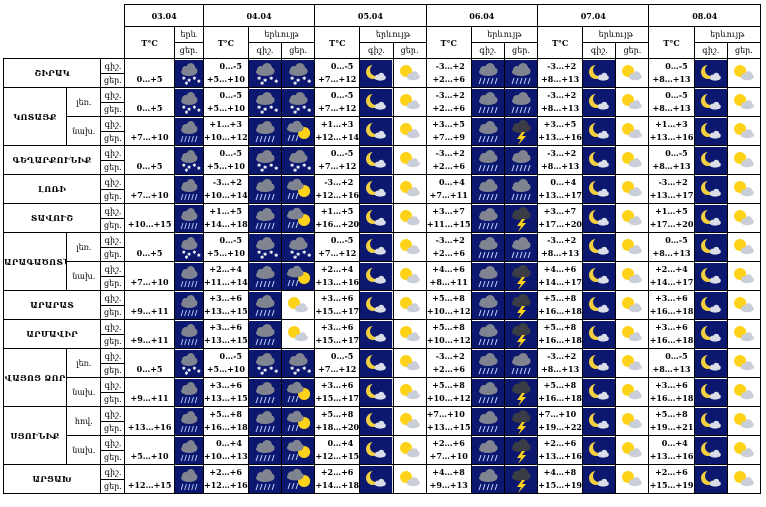  I want to click on weather-cell: ✱ ✱ ✱ ✱ ✱, so click(298, 73).